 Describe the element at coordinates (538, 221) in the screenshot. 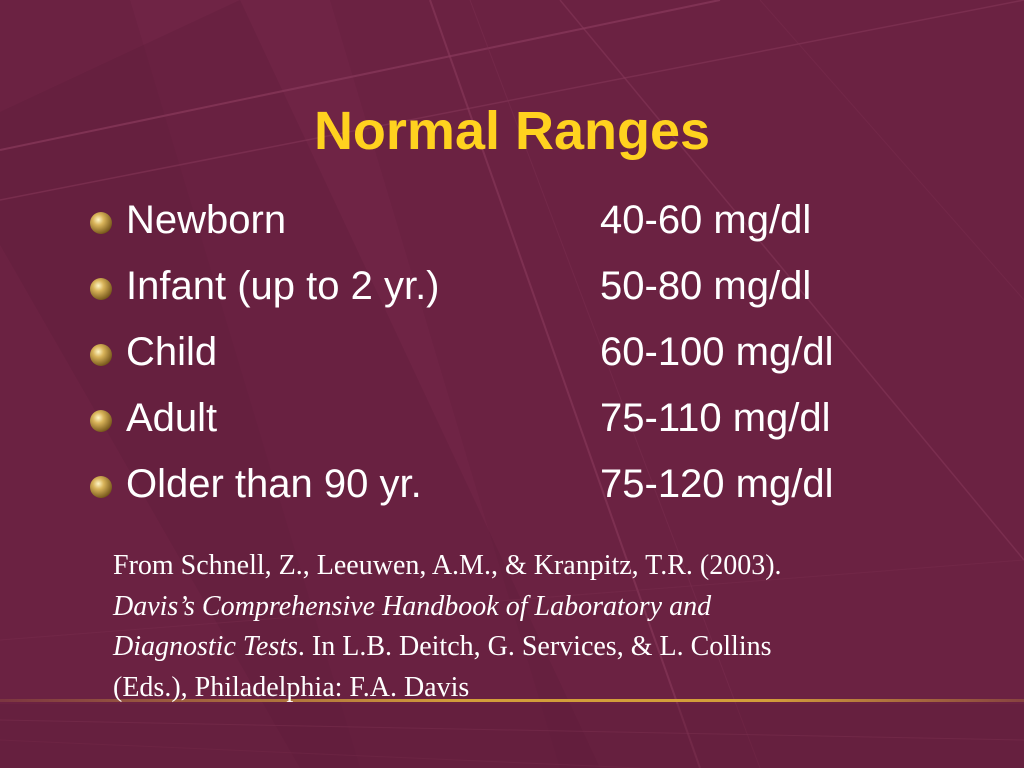

I see `list-item: Newborn 40-60 mg/dl` at that location.